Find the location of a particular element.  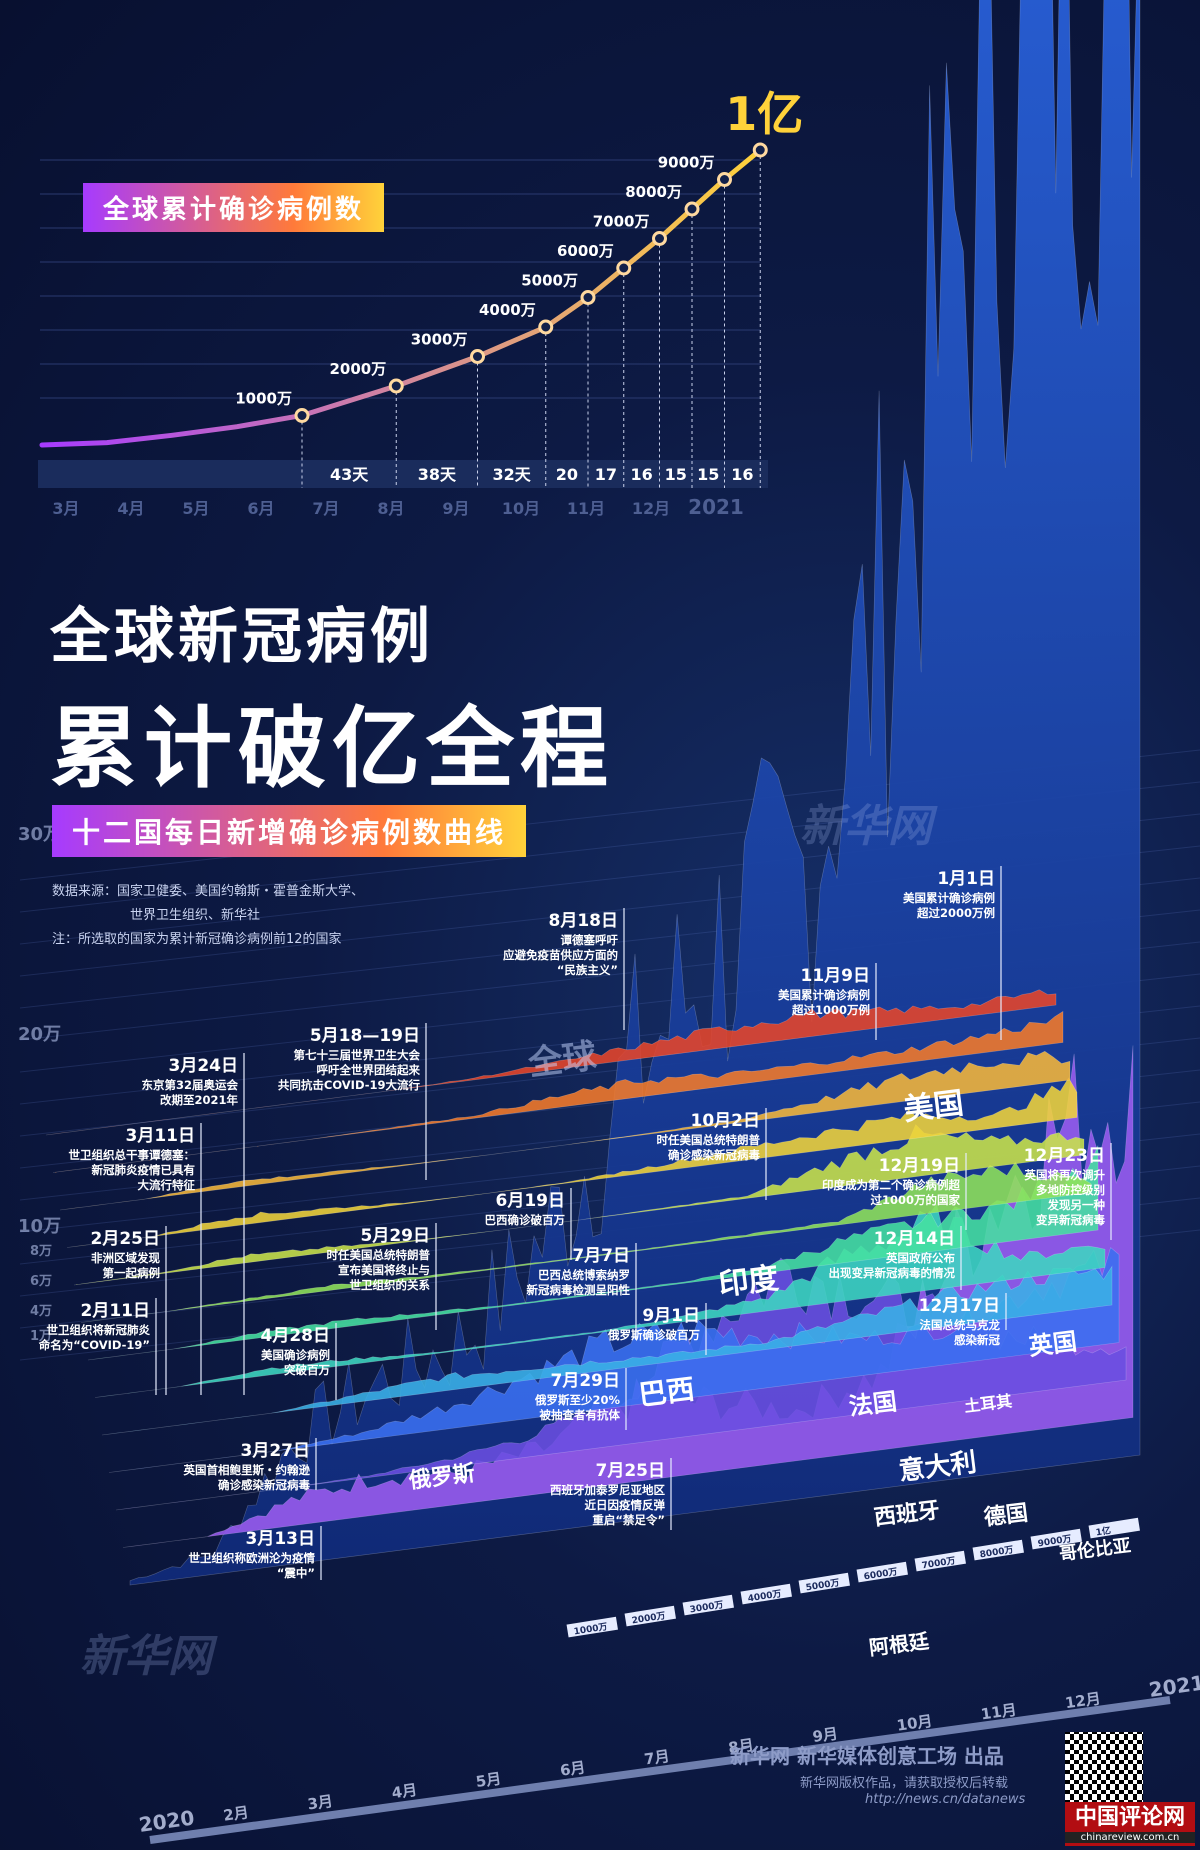

cumulative-badge: 全球累计确诊病例数 is located at coordinates (234, 207).